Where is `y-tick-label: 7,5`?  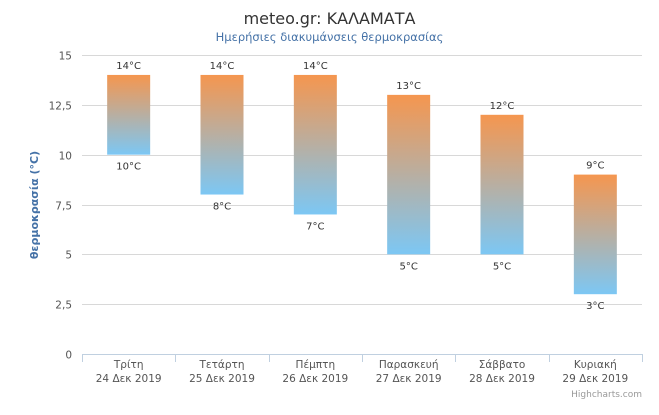
y-tick-label: 7,5 is located at coordinates (63, 207).